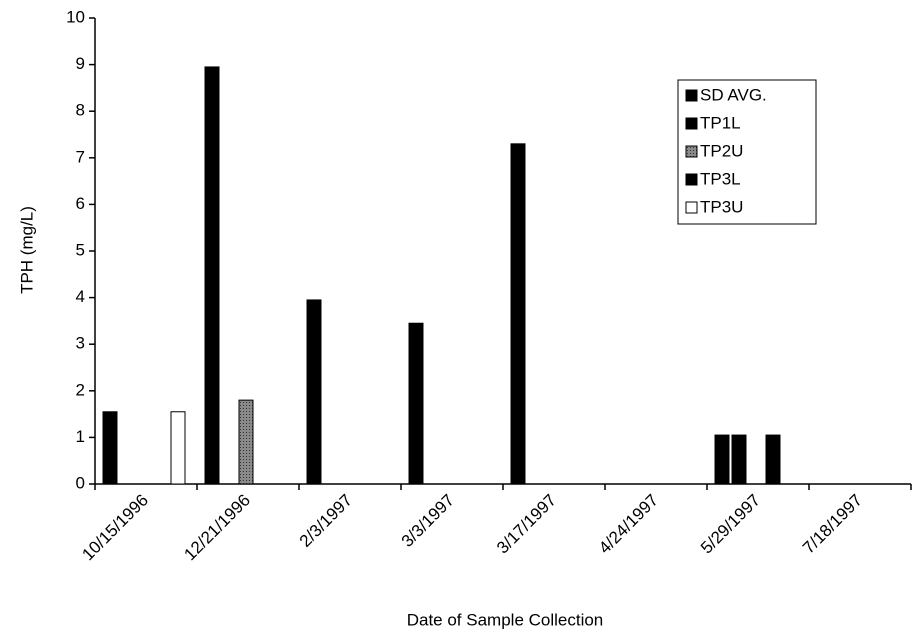  Describe the element at coordinates (80, 482) in the screenshot. I see `y-tick-label: 0` at that location.